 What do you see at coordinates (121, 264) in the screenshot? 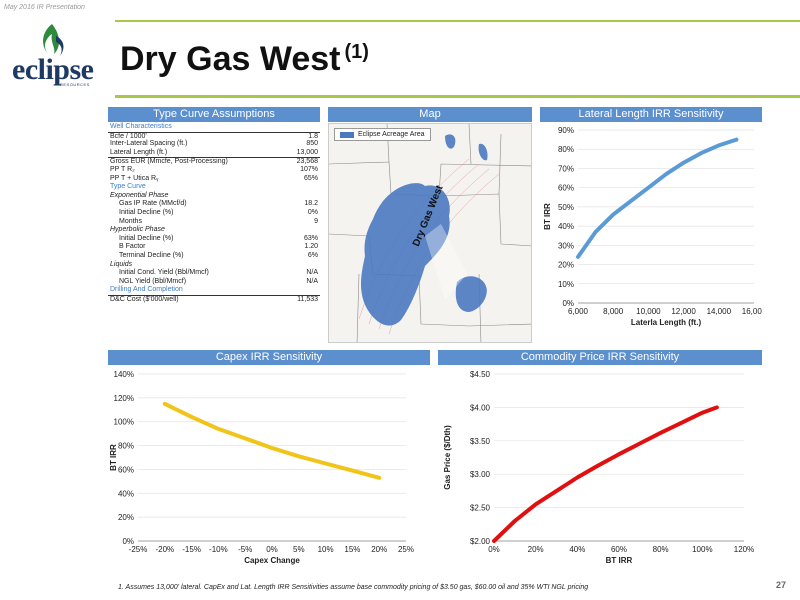
I see `type-curve-row-label: Liquids` at bounding box center [121, 264].